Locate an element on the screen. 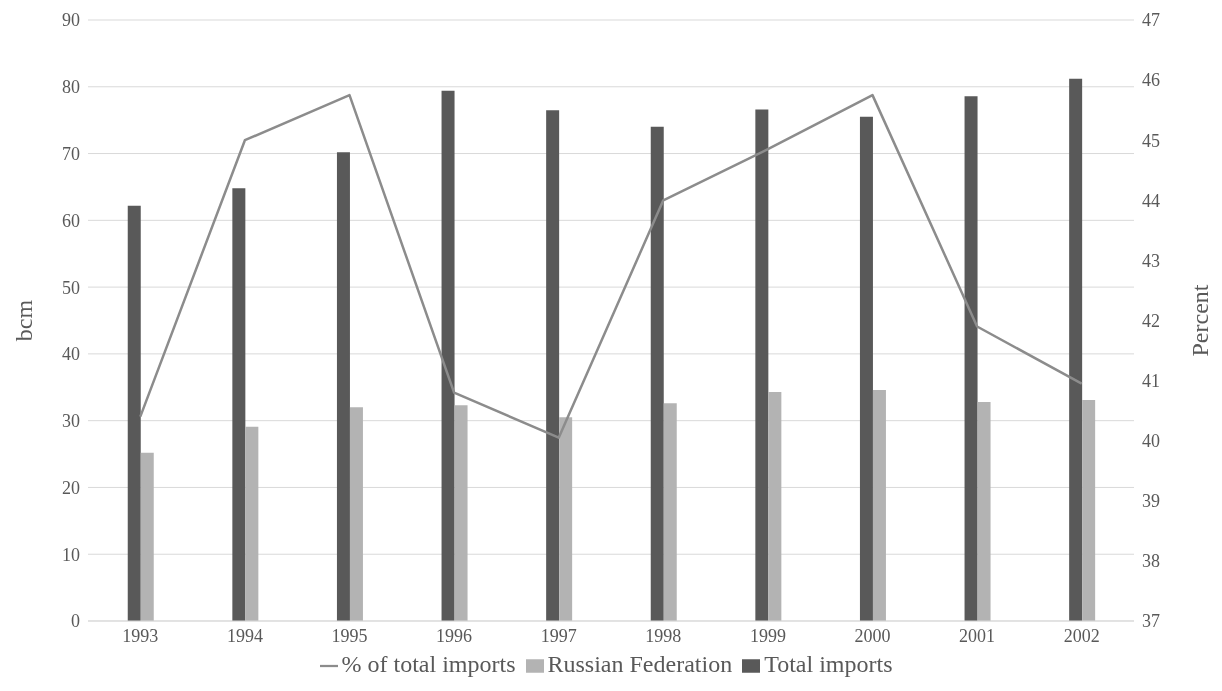  y2-tick-label: 46 is located at coordinates (1151, 80).